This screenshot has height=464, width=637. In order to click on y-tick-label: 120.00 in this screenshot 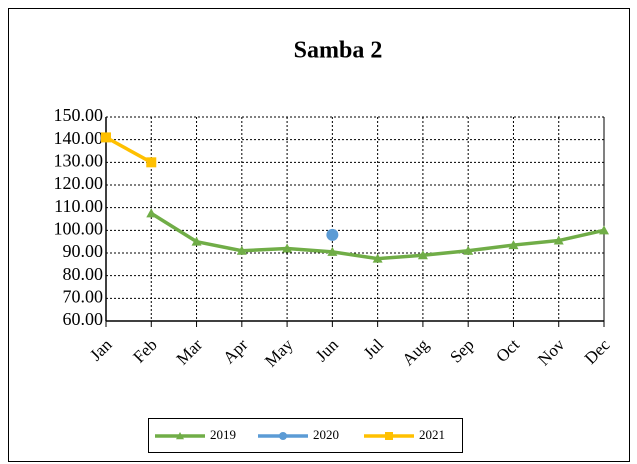, I will do `click(79, 183)`.